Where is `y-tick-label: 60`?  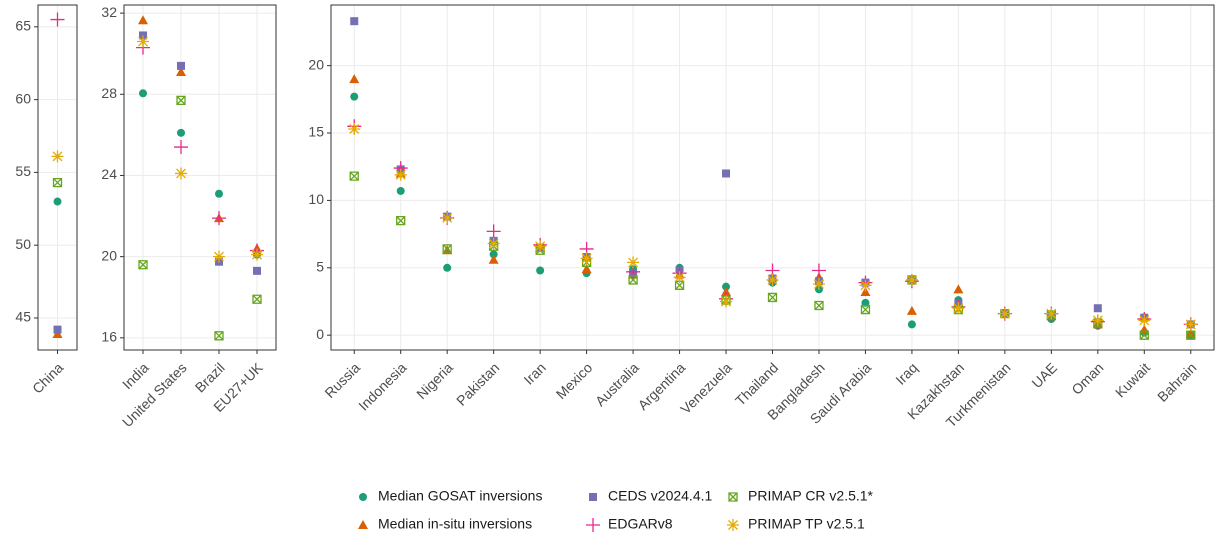
y-tick-label: 60 is located at coordinates (23, 98).